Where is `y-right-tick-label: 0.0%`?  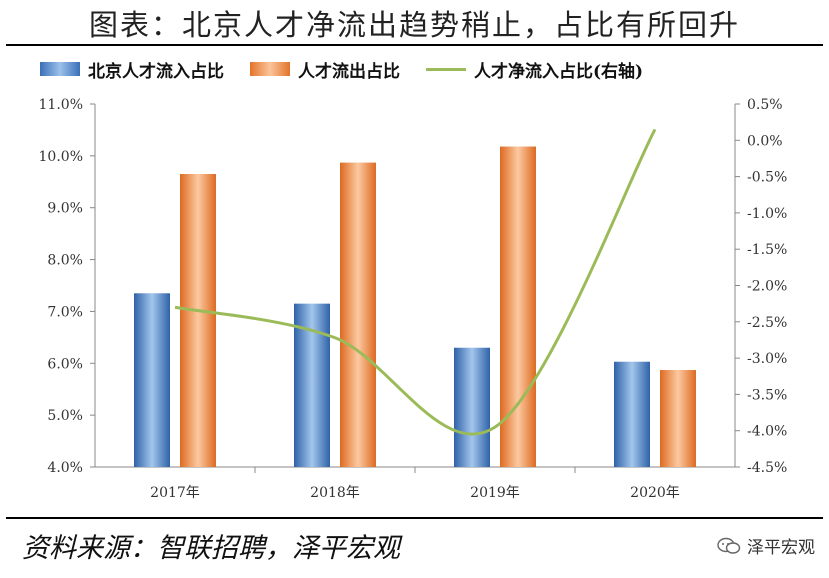 y-right-tick-label: 0.0% is located at coordinates (765, 141).